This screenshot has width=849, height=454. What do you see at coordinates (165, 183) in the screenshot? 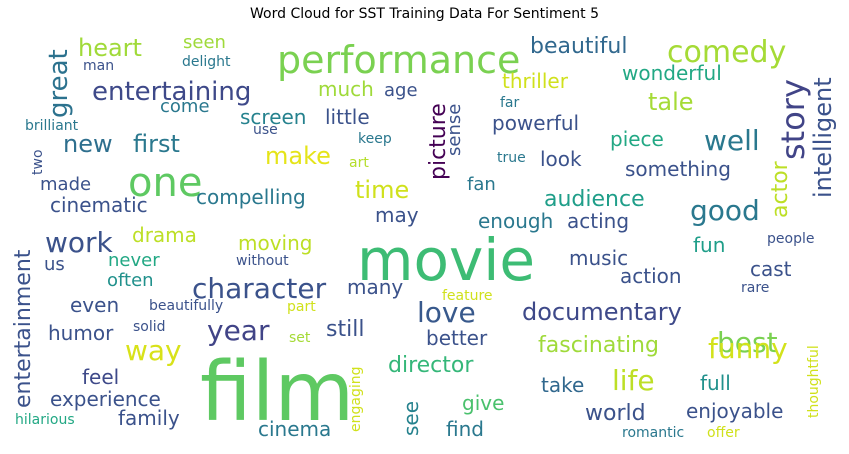
I see `word-one: one` at bounding box center [165, 183].